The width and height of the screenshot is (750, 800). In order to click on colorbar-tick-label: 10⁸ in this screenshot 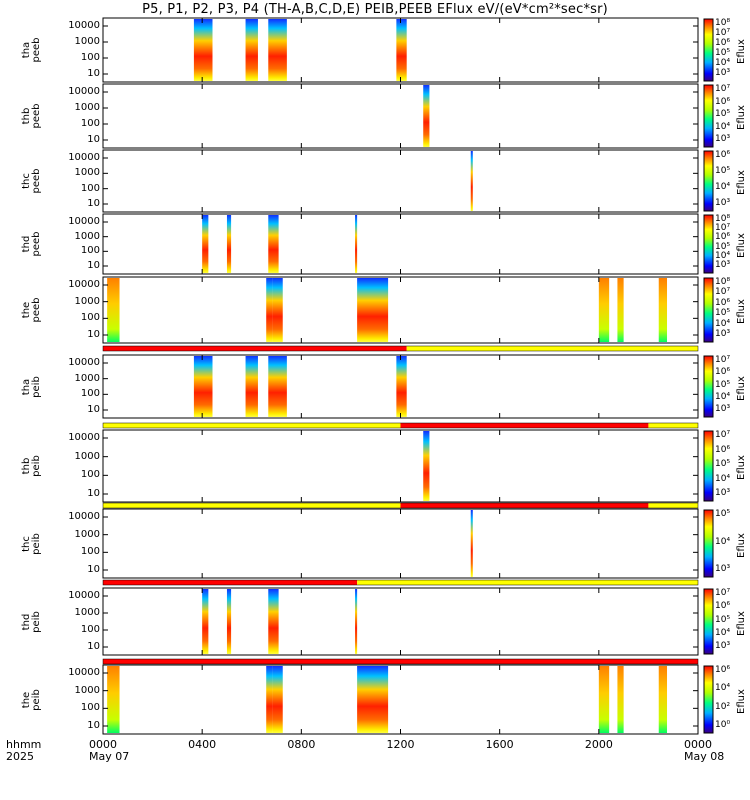, I will do `click(723, 282)`.